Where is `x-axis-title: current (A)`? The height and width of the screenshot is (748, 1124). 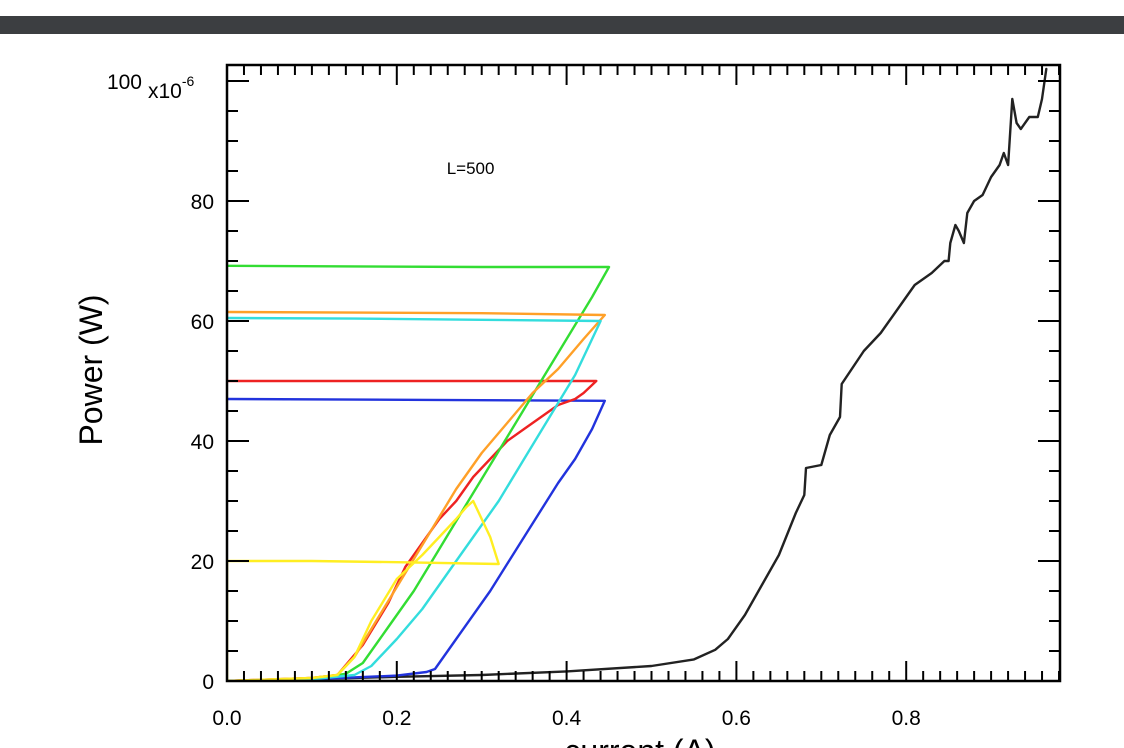
x-axis-title: current (A) is located at coordinates (639, 740).